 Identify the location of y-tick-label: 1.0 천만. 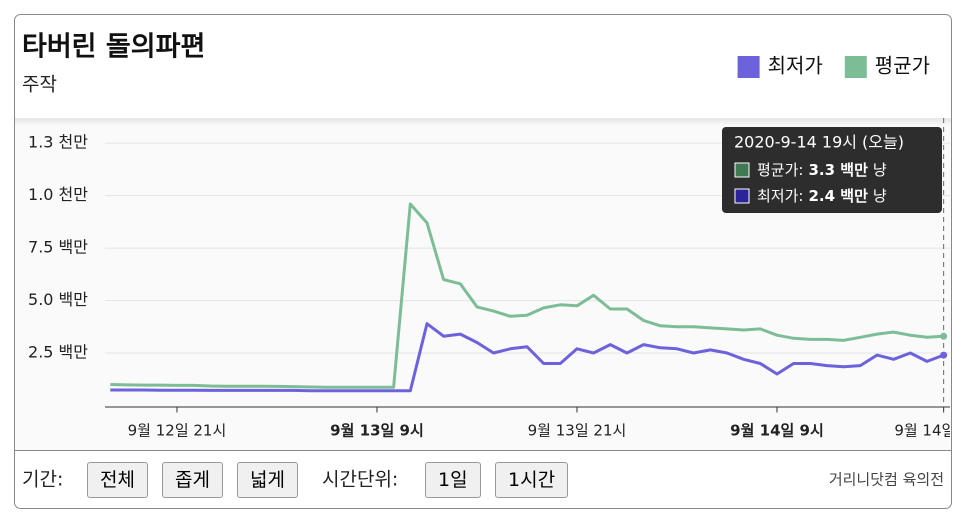
(58, 194).